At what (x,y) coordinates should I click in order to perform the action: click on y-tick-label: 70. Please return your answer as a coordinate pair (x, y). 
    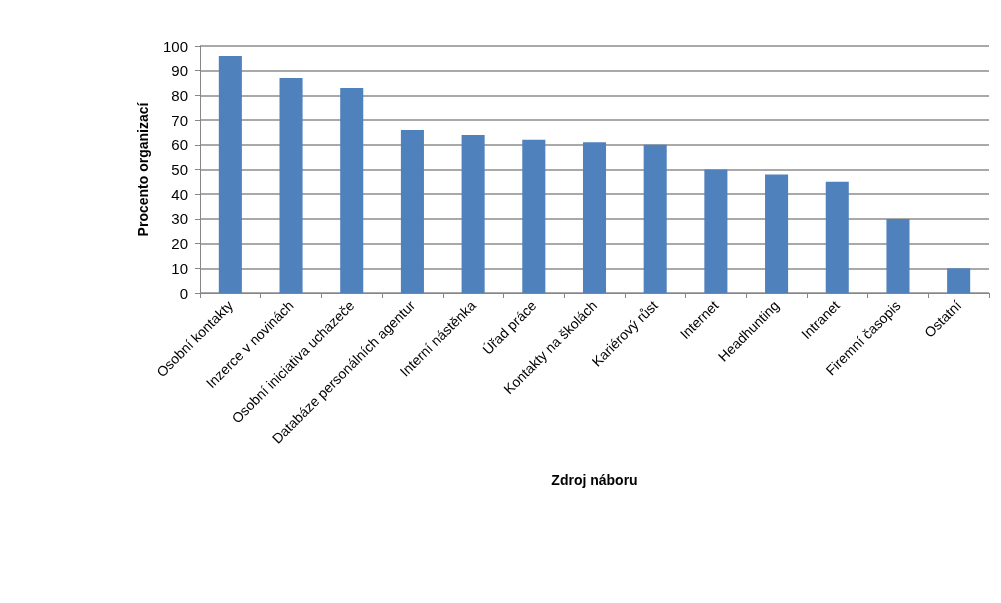
    Looking at the image, I should click on (179, 120).